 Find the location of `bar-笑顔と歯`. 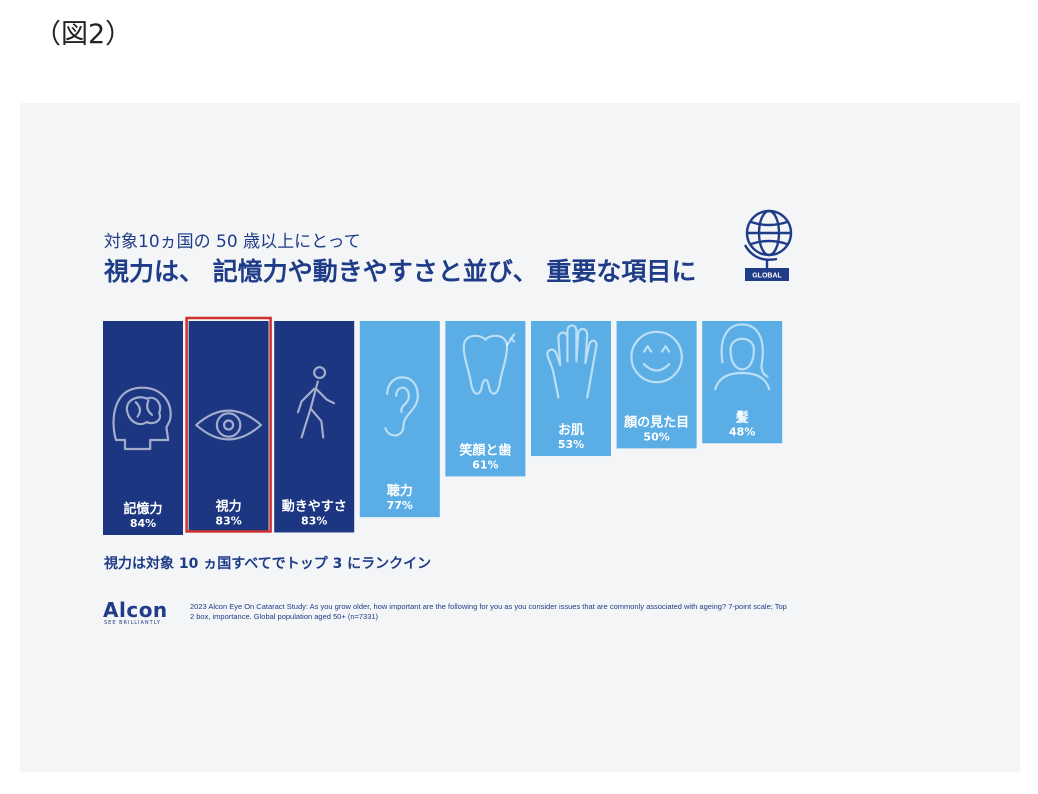

bar-笑顔と歯 is located at coordinates (485, 399).